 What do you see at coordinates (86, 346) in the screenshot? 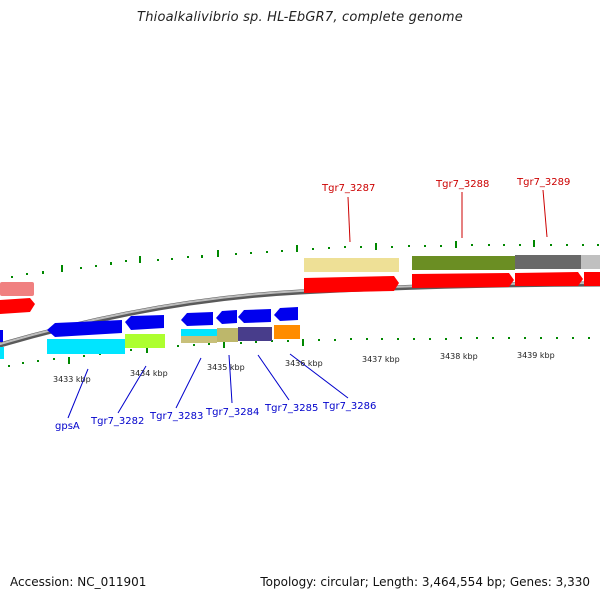
I see `bar-gpsA-cyan` at bounding box center [86, 346].